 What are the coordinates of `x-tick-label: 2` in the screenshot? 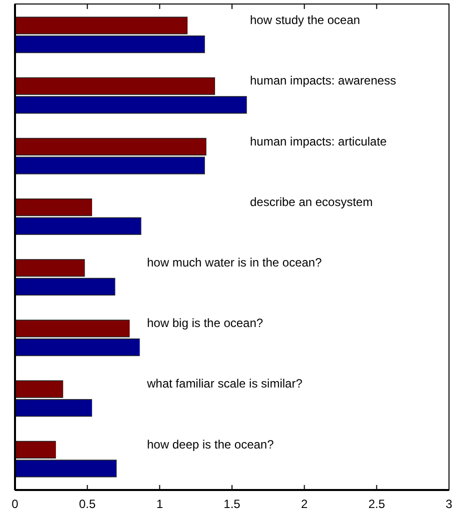 It's located at (304, 504).